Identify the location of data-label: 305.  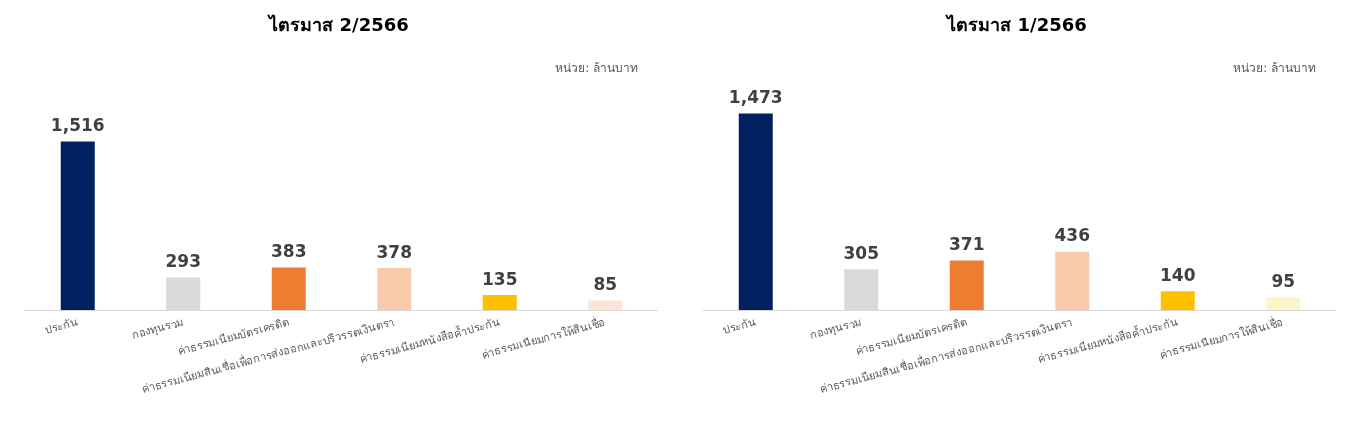
(861, 252).